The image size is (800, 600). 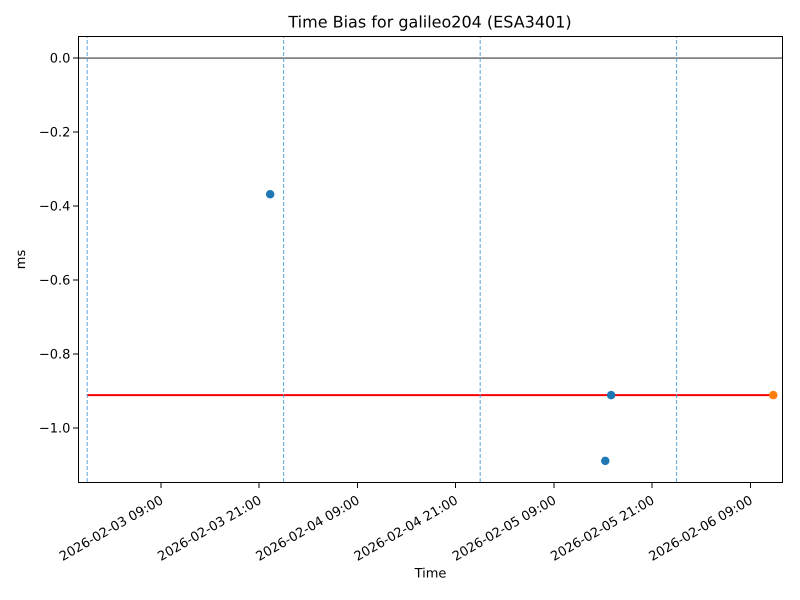 I want to click on x-axis-title: Time, so click(x=430, y=574).